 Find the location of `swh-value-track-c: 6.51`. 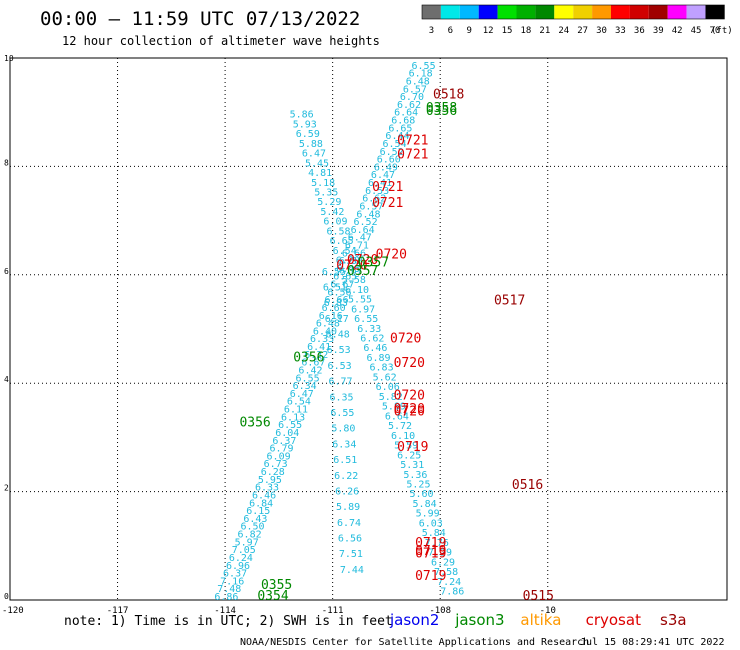

swh-value-track-c: 6.51 is located at coordinates (345, 460).